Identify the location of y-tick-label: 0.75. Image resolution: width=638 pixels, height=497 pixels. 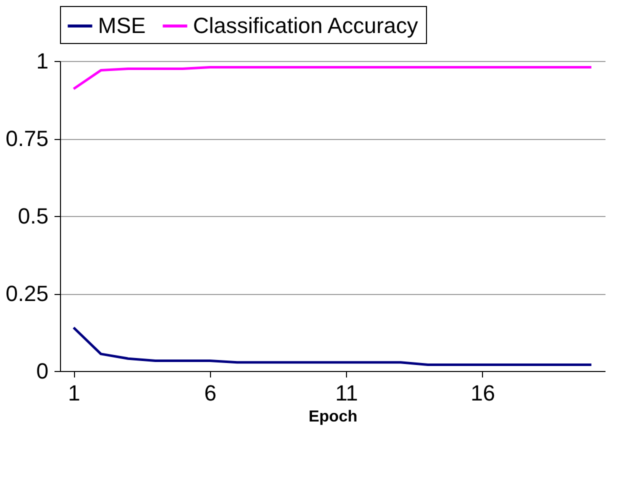
(27, 138).